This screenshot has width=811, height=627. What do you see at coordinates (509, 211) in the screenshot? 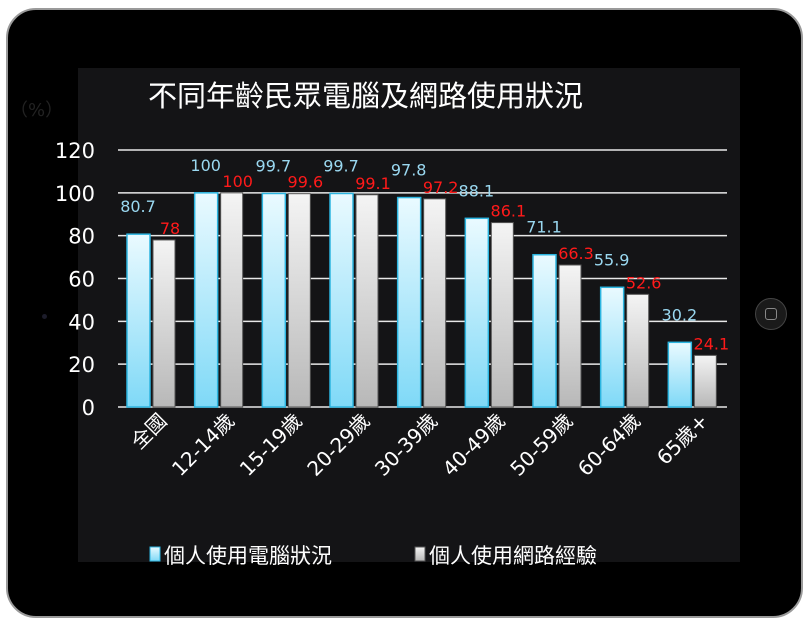
I see `data-label-internet: 86.1` at bounding box center [509, 211].